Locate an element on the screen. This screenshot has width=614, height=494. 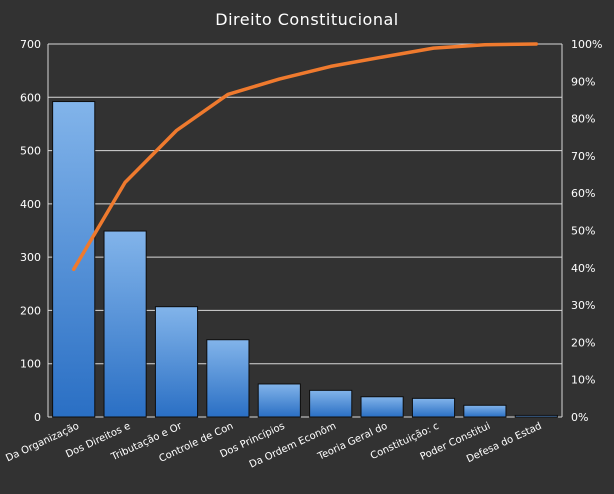
right-axis-tick-label: 80% is located at coordinates (583, 119).